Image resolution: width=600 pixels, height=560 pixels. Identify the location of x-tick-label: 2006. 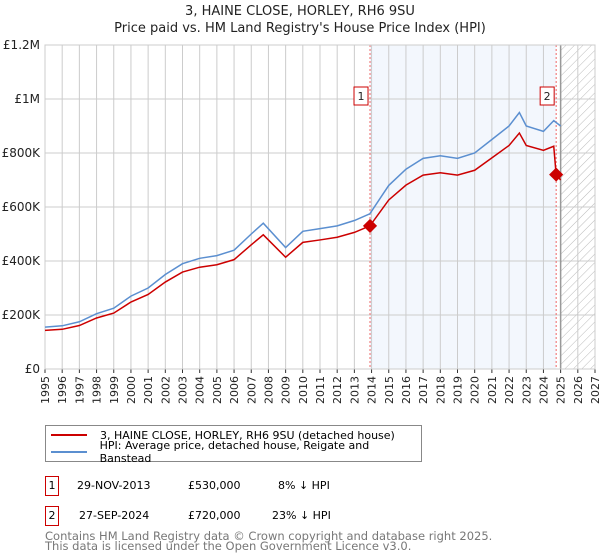
(234, 390).